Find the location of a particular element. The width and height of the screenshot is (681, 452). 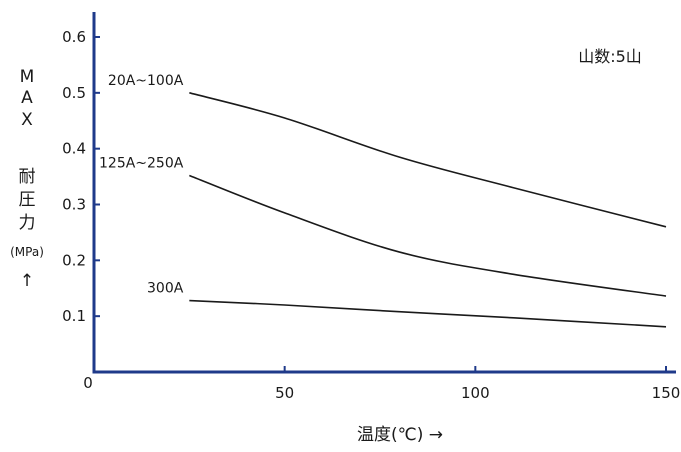

y-axis-label: MAX 耐圧力 (MPa) ↑ is located at coordinates (27, 179).